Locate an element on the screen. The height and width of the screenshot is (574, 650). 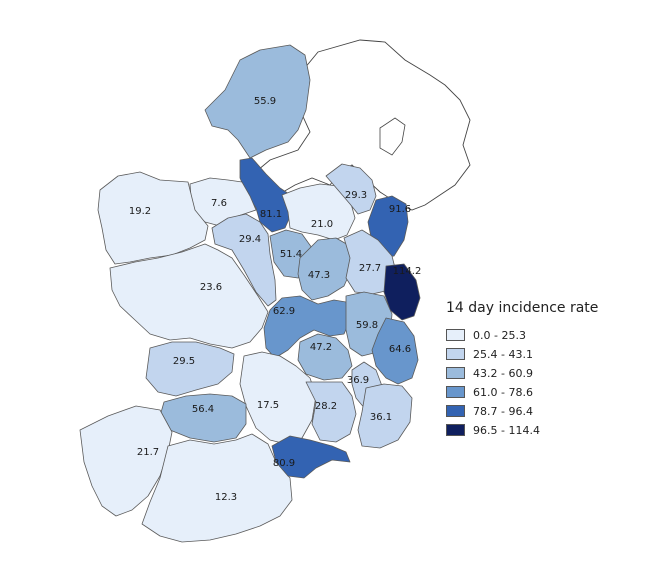
county-wicklow is located at coordinates (395, 351).